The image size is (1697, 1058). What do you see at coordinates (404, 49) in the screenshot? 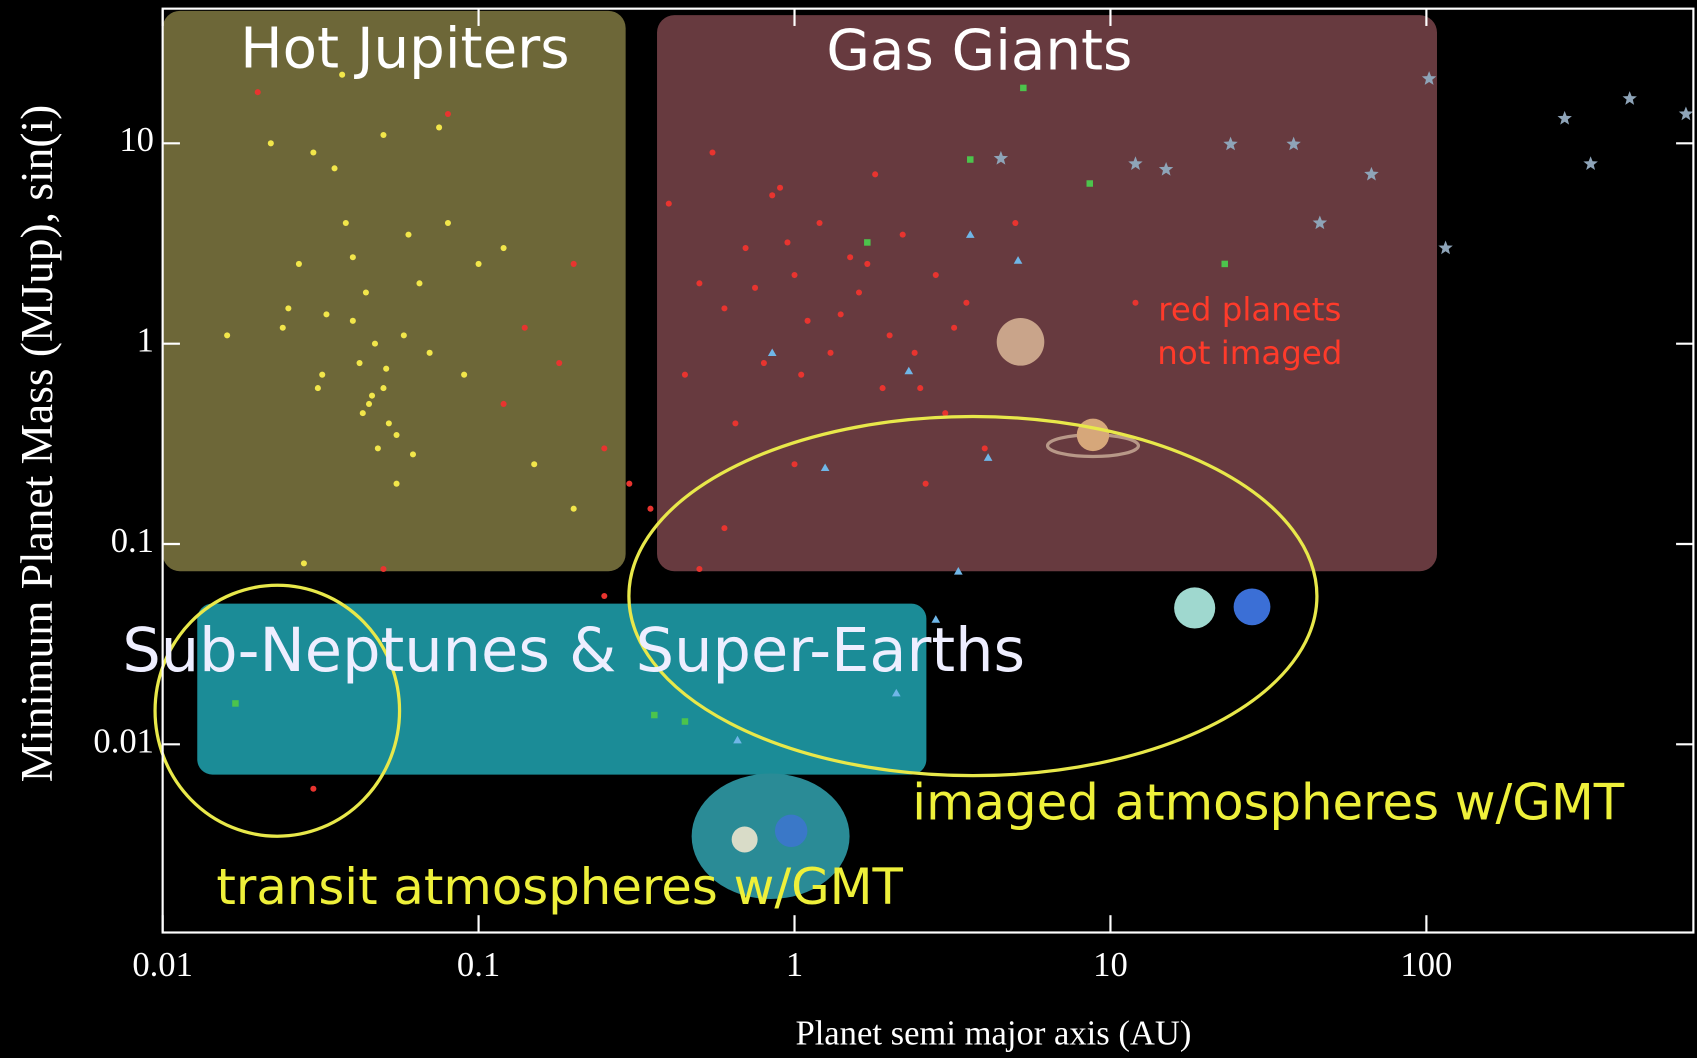
I see `region-label: Hot Jupiters` at bounding box center [404, 49].